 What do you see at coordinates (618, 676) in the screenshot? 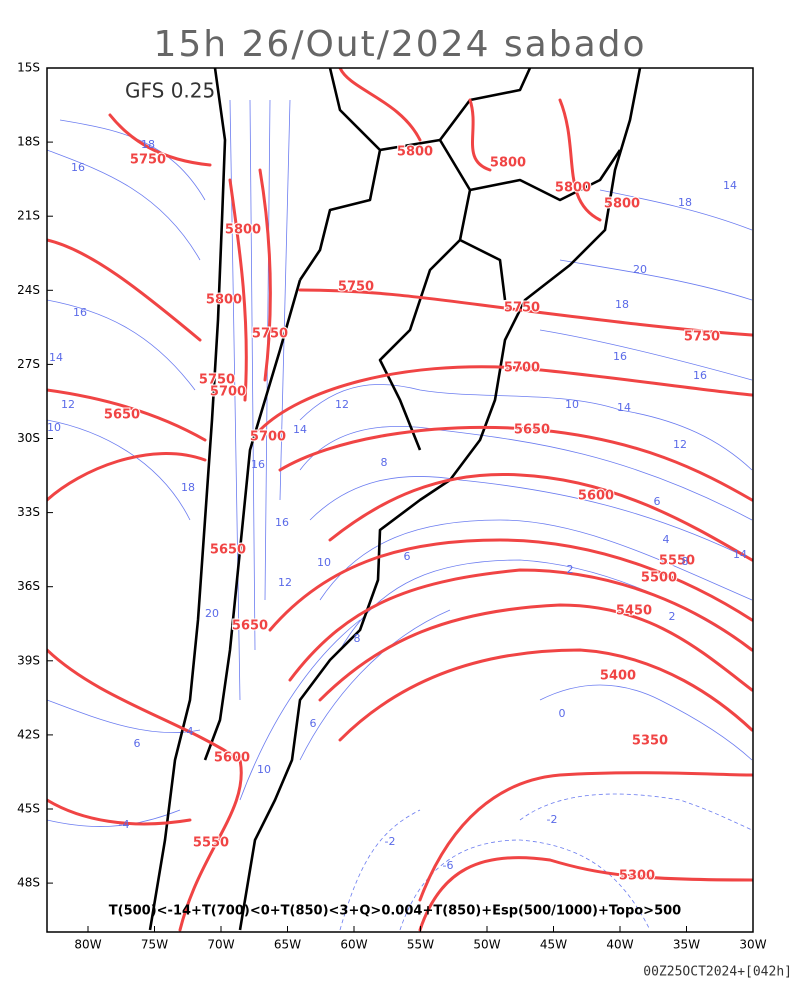
I see `thickness-label: 5400` at bounding box center [618, 676].